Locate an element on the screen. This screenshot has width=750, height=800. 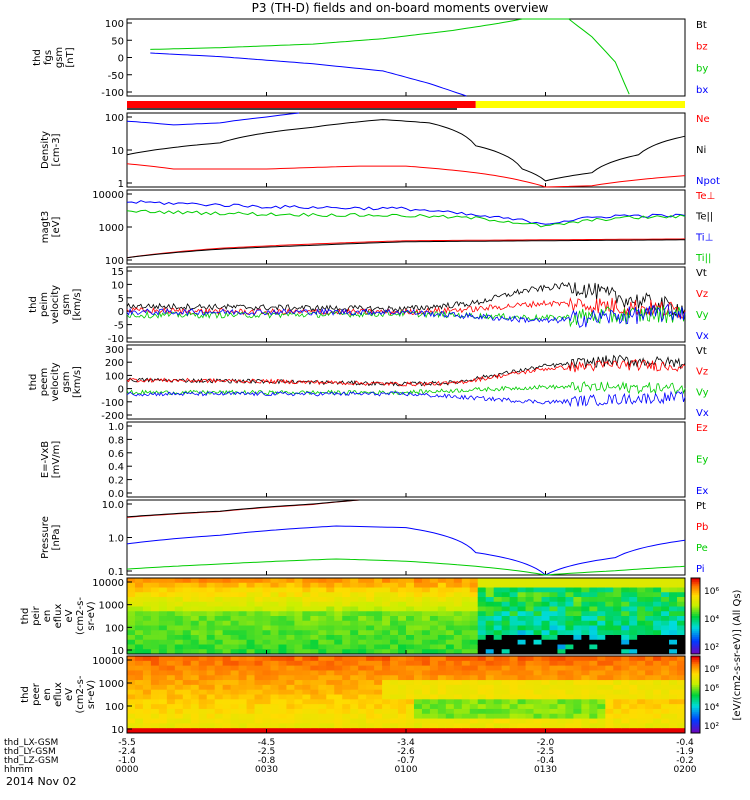
colorbar-cell is located at coordinates (695, 732).